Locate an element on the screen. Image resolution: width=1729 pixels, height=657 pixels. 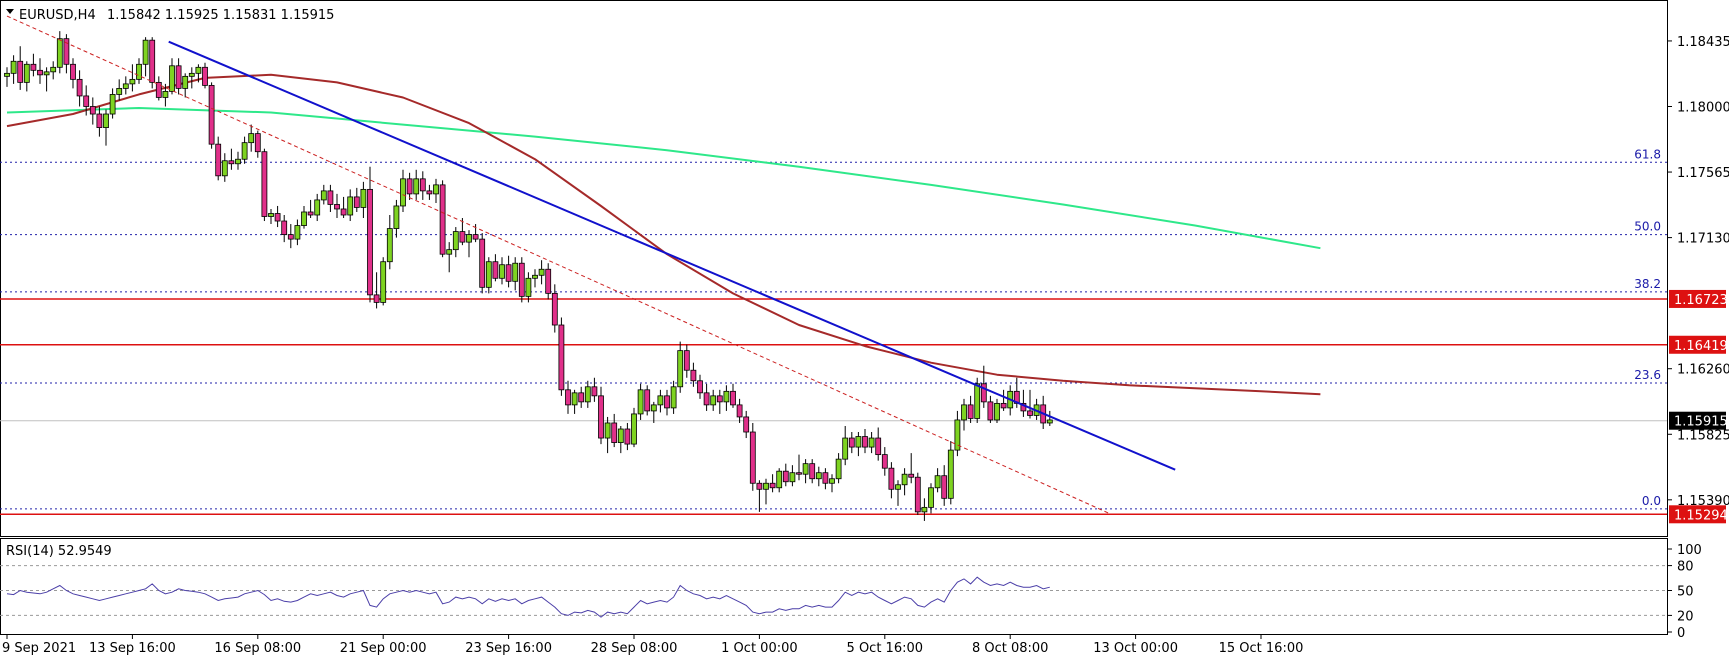
price-level-tag: 1.15294 is located at coordinates (1698, 514).